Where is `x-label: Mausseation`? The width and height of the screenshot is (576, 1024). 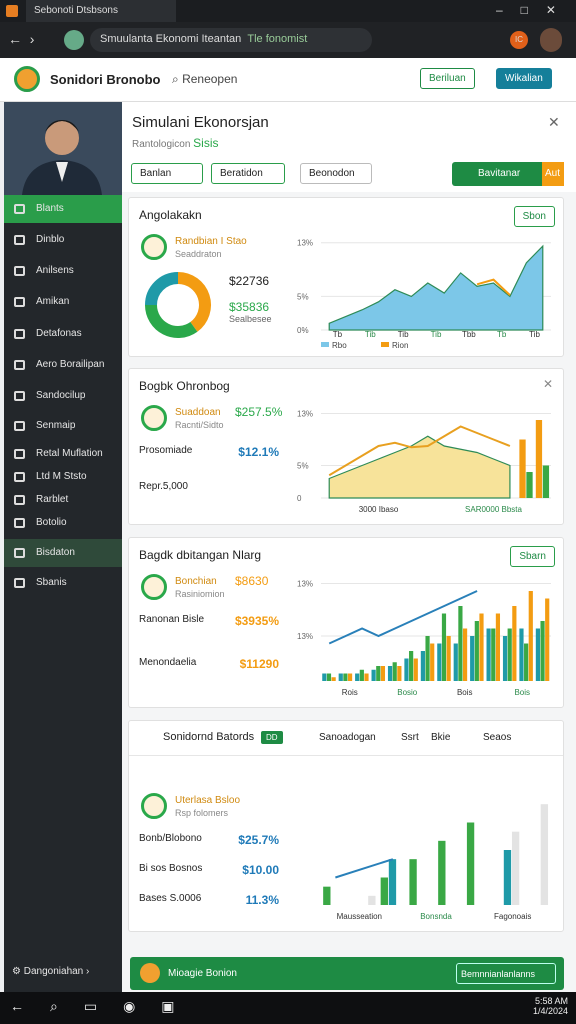
x-label: Mausseation is located at coordinates (359, 916).